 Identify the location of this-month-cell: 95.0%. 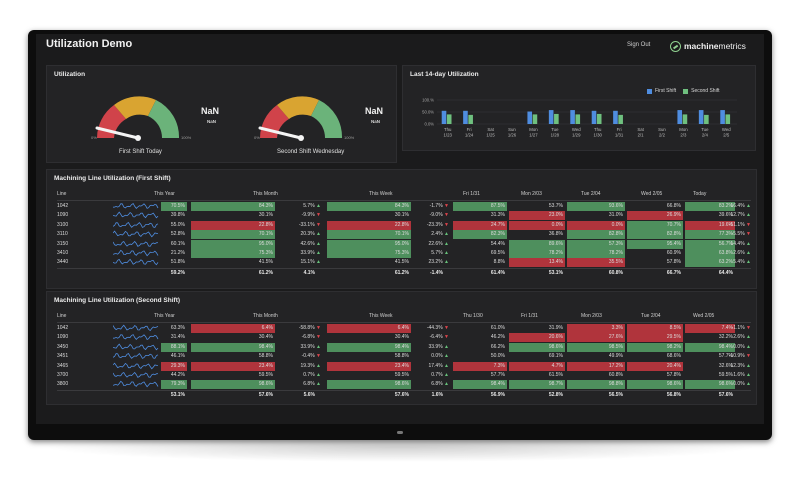
(233, 244).